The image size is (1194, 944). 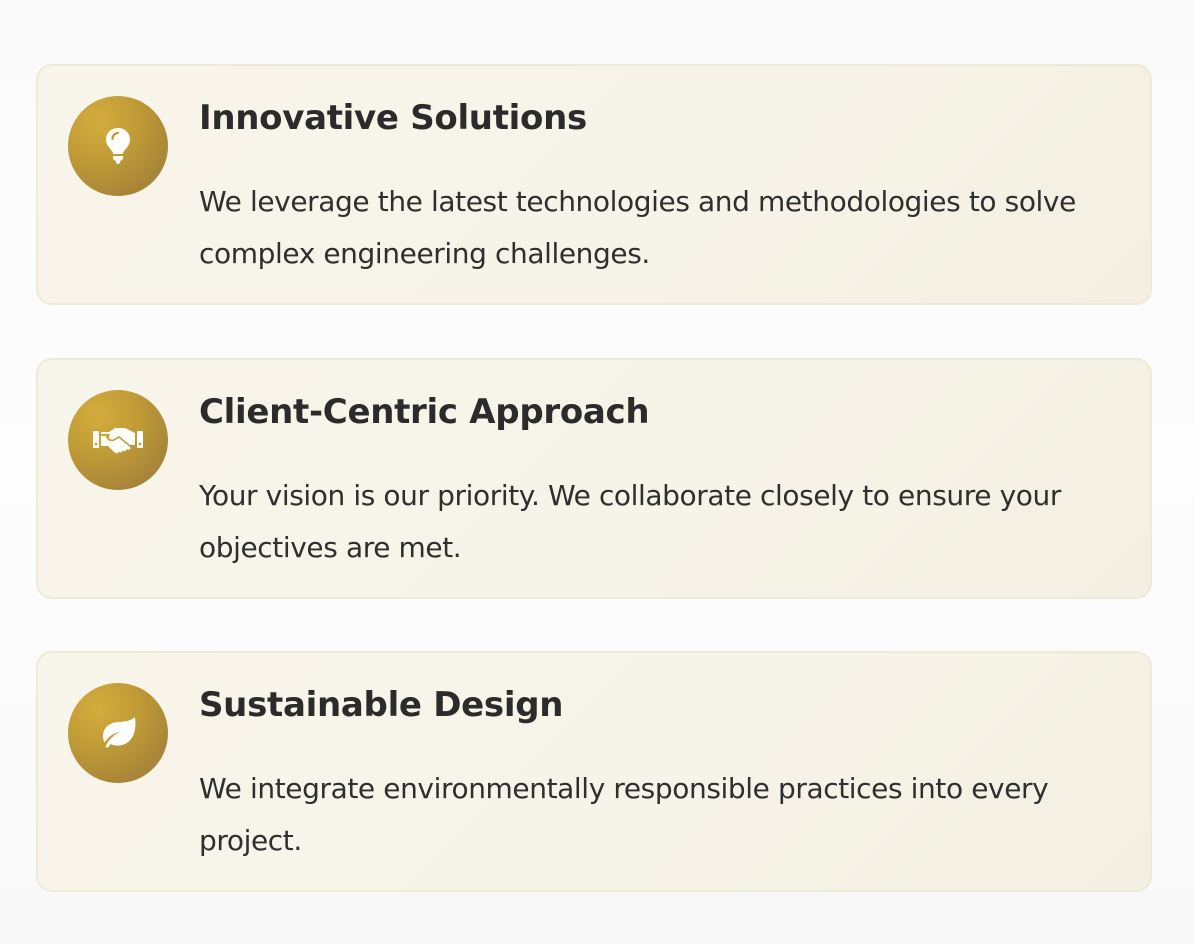 What do you see at coordinates (424, 412) in the screenshot?
I see `feature-title: Client-Centric Approach` at bounding box center [424, 412].